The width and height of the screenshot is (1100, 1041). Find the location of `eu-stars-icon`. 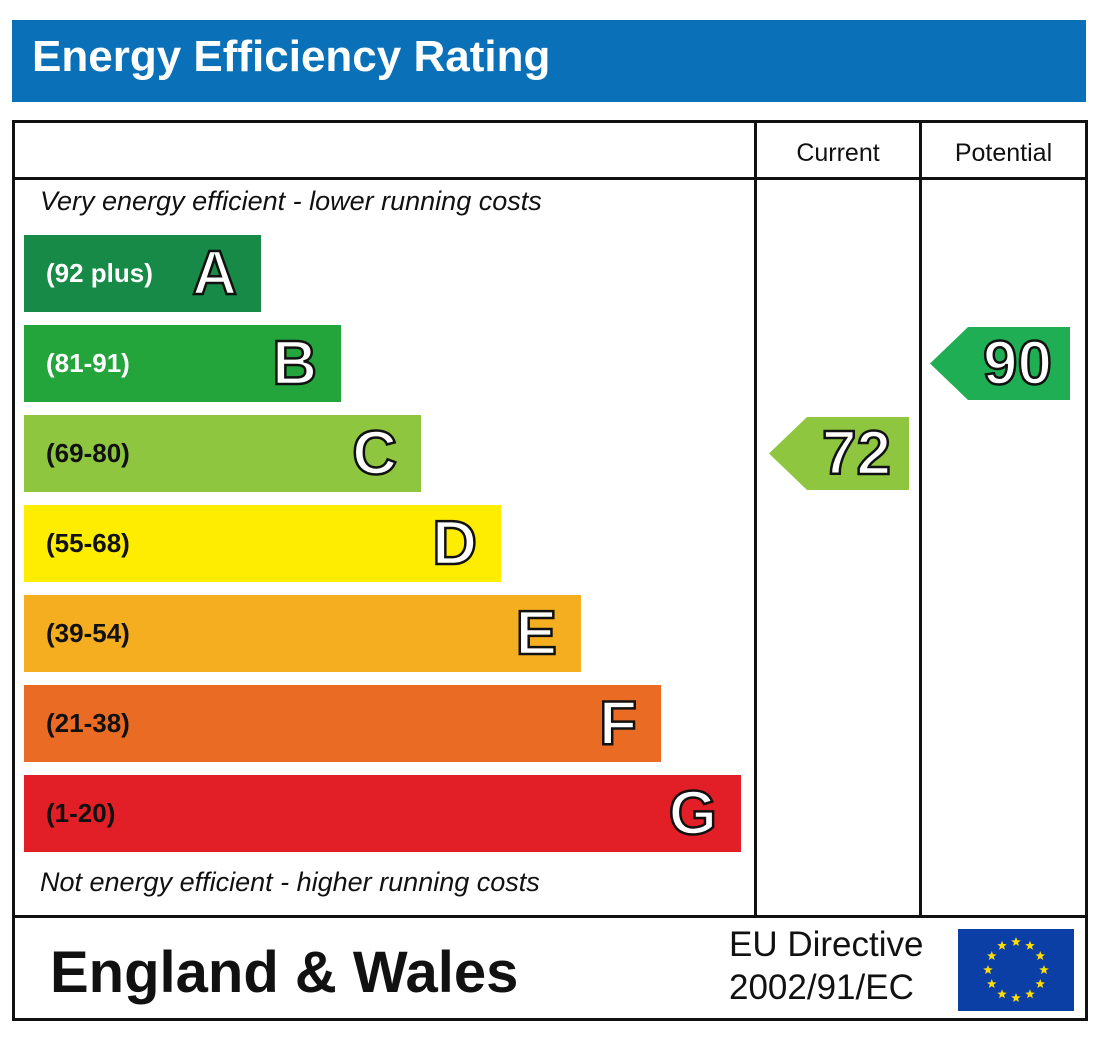

eu-stars-icon is located at coordinates (1016, 970).